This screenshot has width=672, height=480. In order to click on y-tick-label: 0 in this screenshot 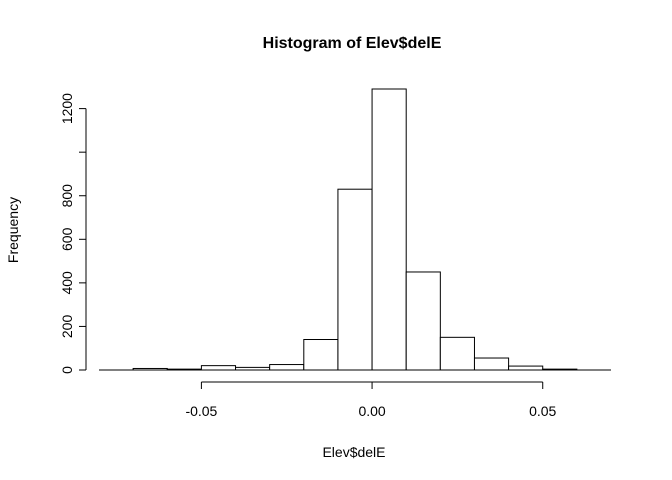, I will do `click(67, 370)`.